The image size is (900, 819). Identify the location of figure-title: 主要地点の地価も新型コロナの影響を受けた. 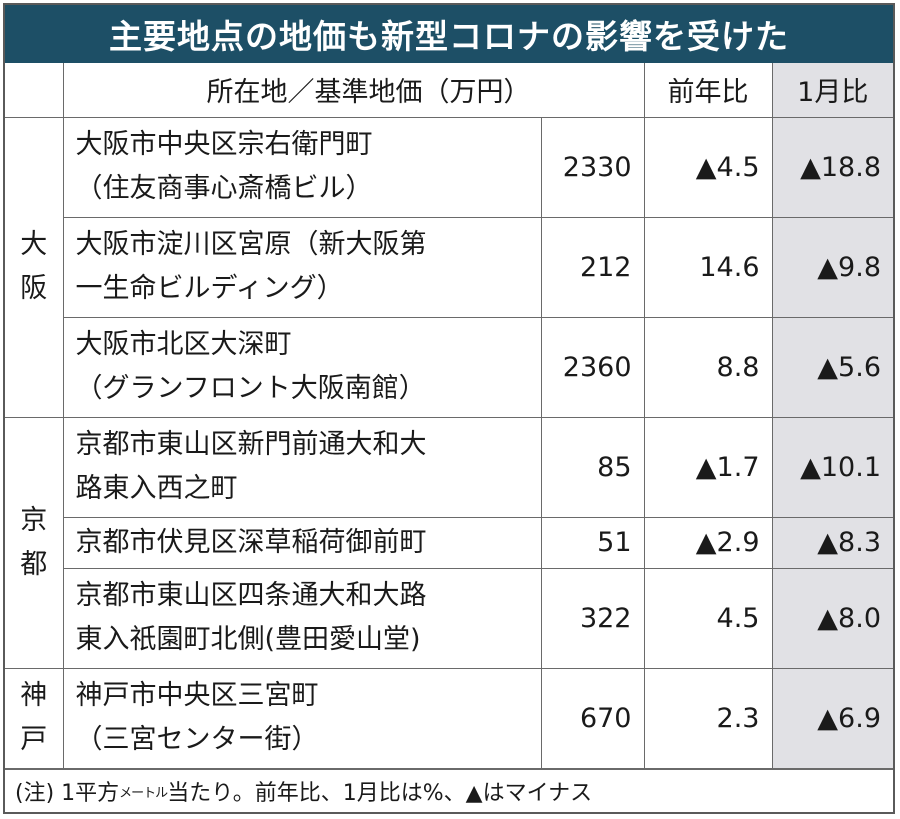
(449, 34).